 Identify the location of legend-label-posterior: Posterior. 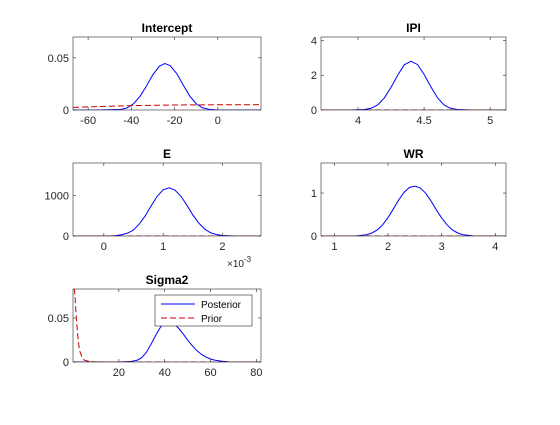
(221, 305).